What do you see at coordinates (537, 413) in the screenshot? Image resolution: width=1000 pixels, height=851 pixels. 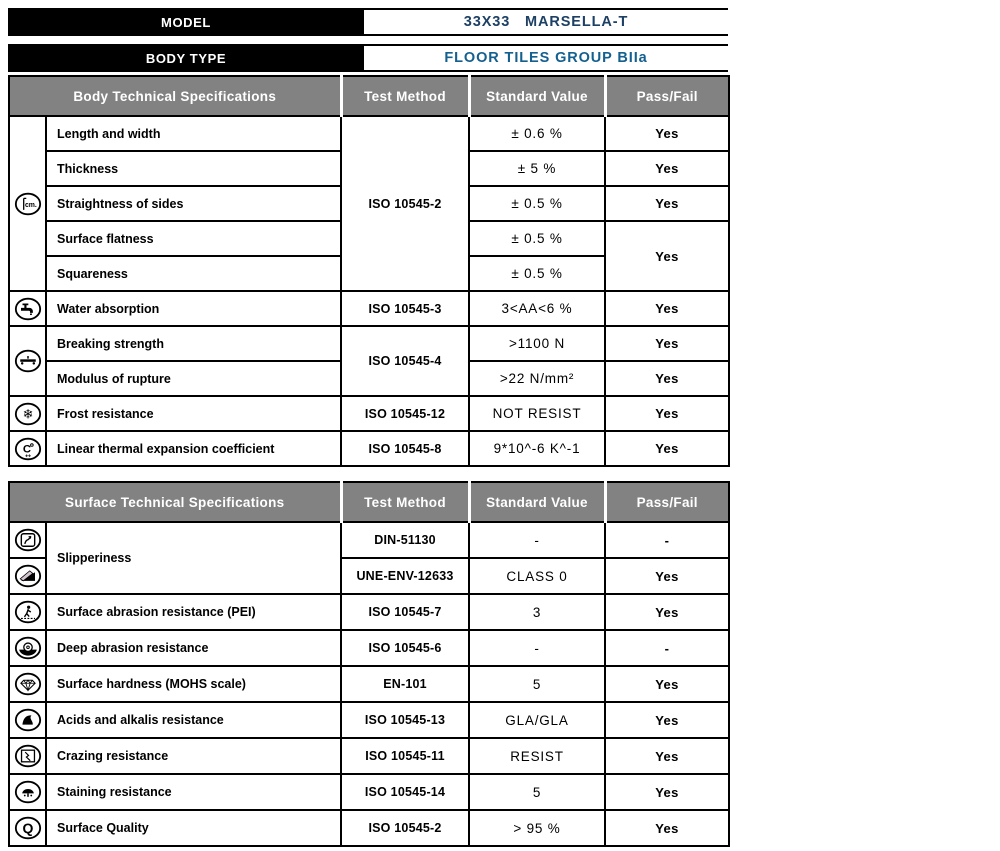 I see `standard-value: NOT RESIST` at bounding box center [537, 413].